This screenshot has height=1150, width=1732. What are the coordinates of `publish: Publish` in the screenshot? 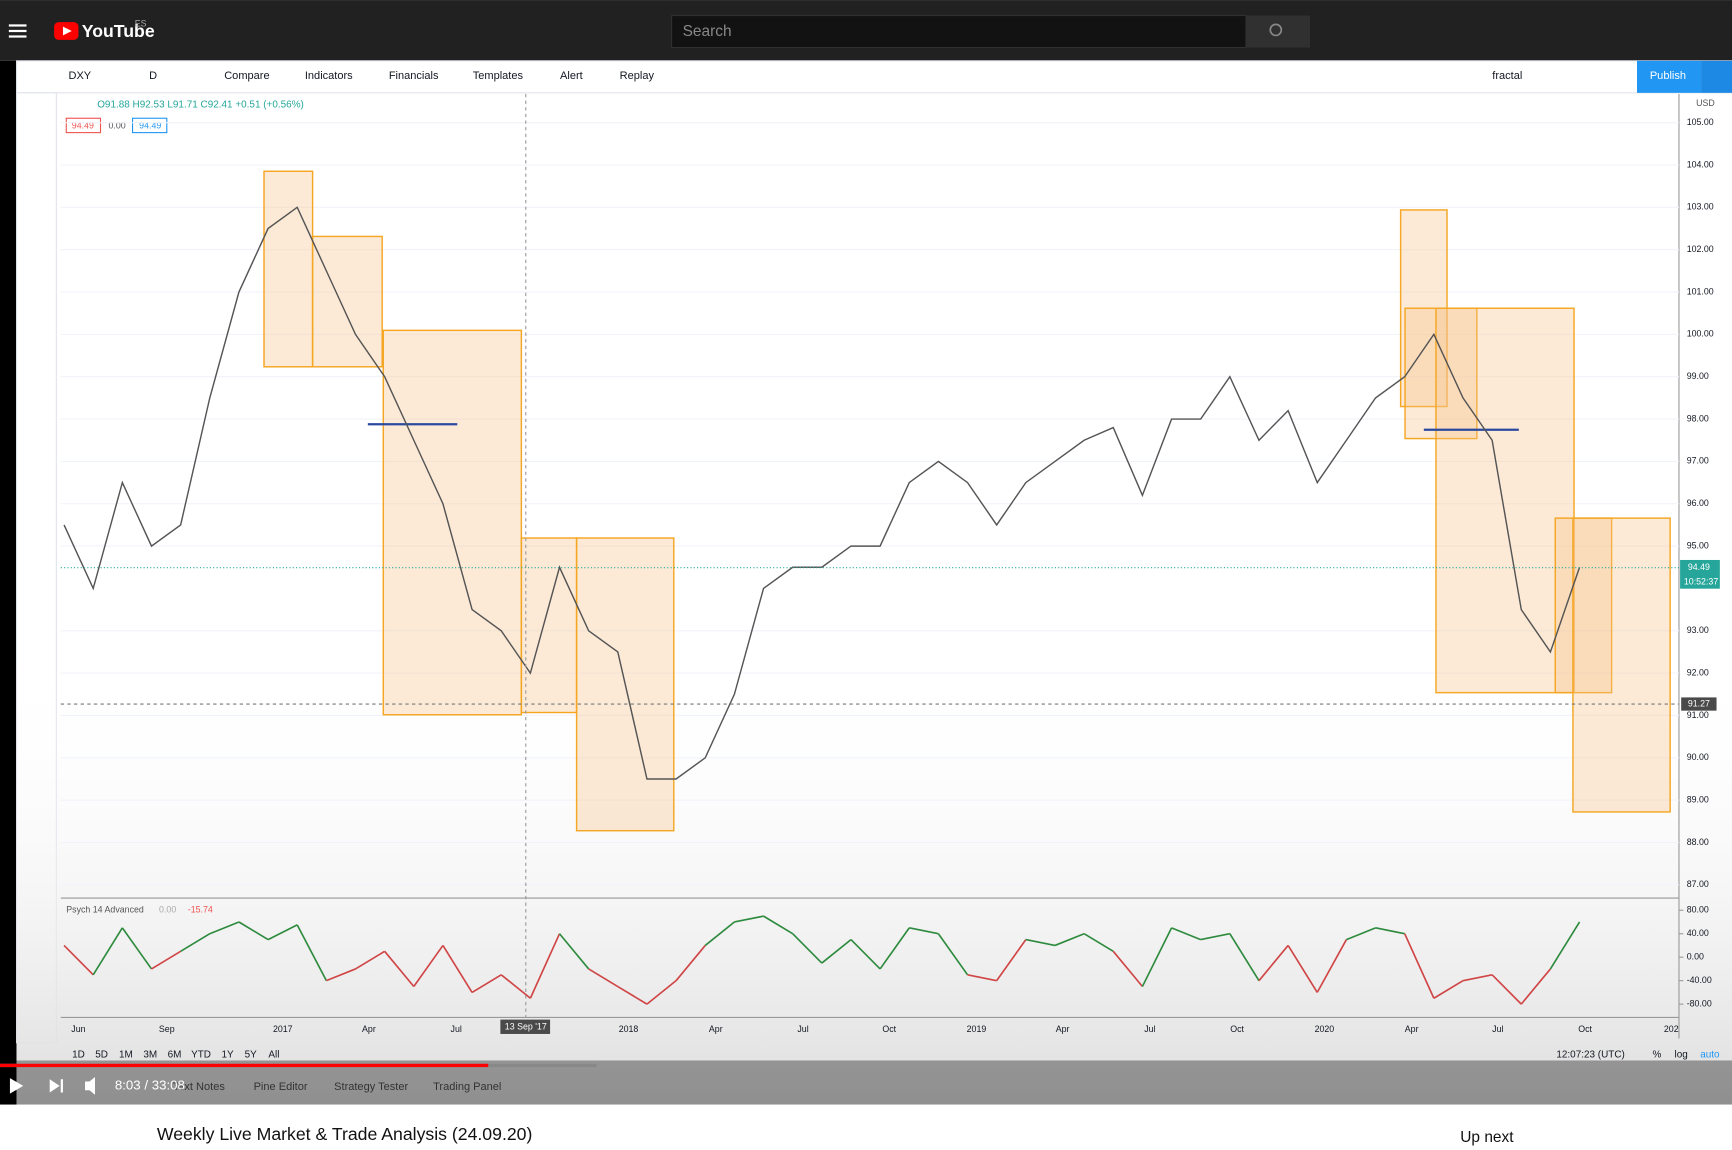 It's located at (1668, 76).